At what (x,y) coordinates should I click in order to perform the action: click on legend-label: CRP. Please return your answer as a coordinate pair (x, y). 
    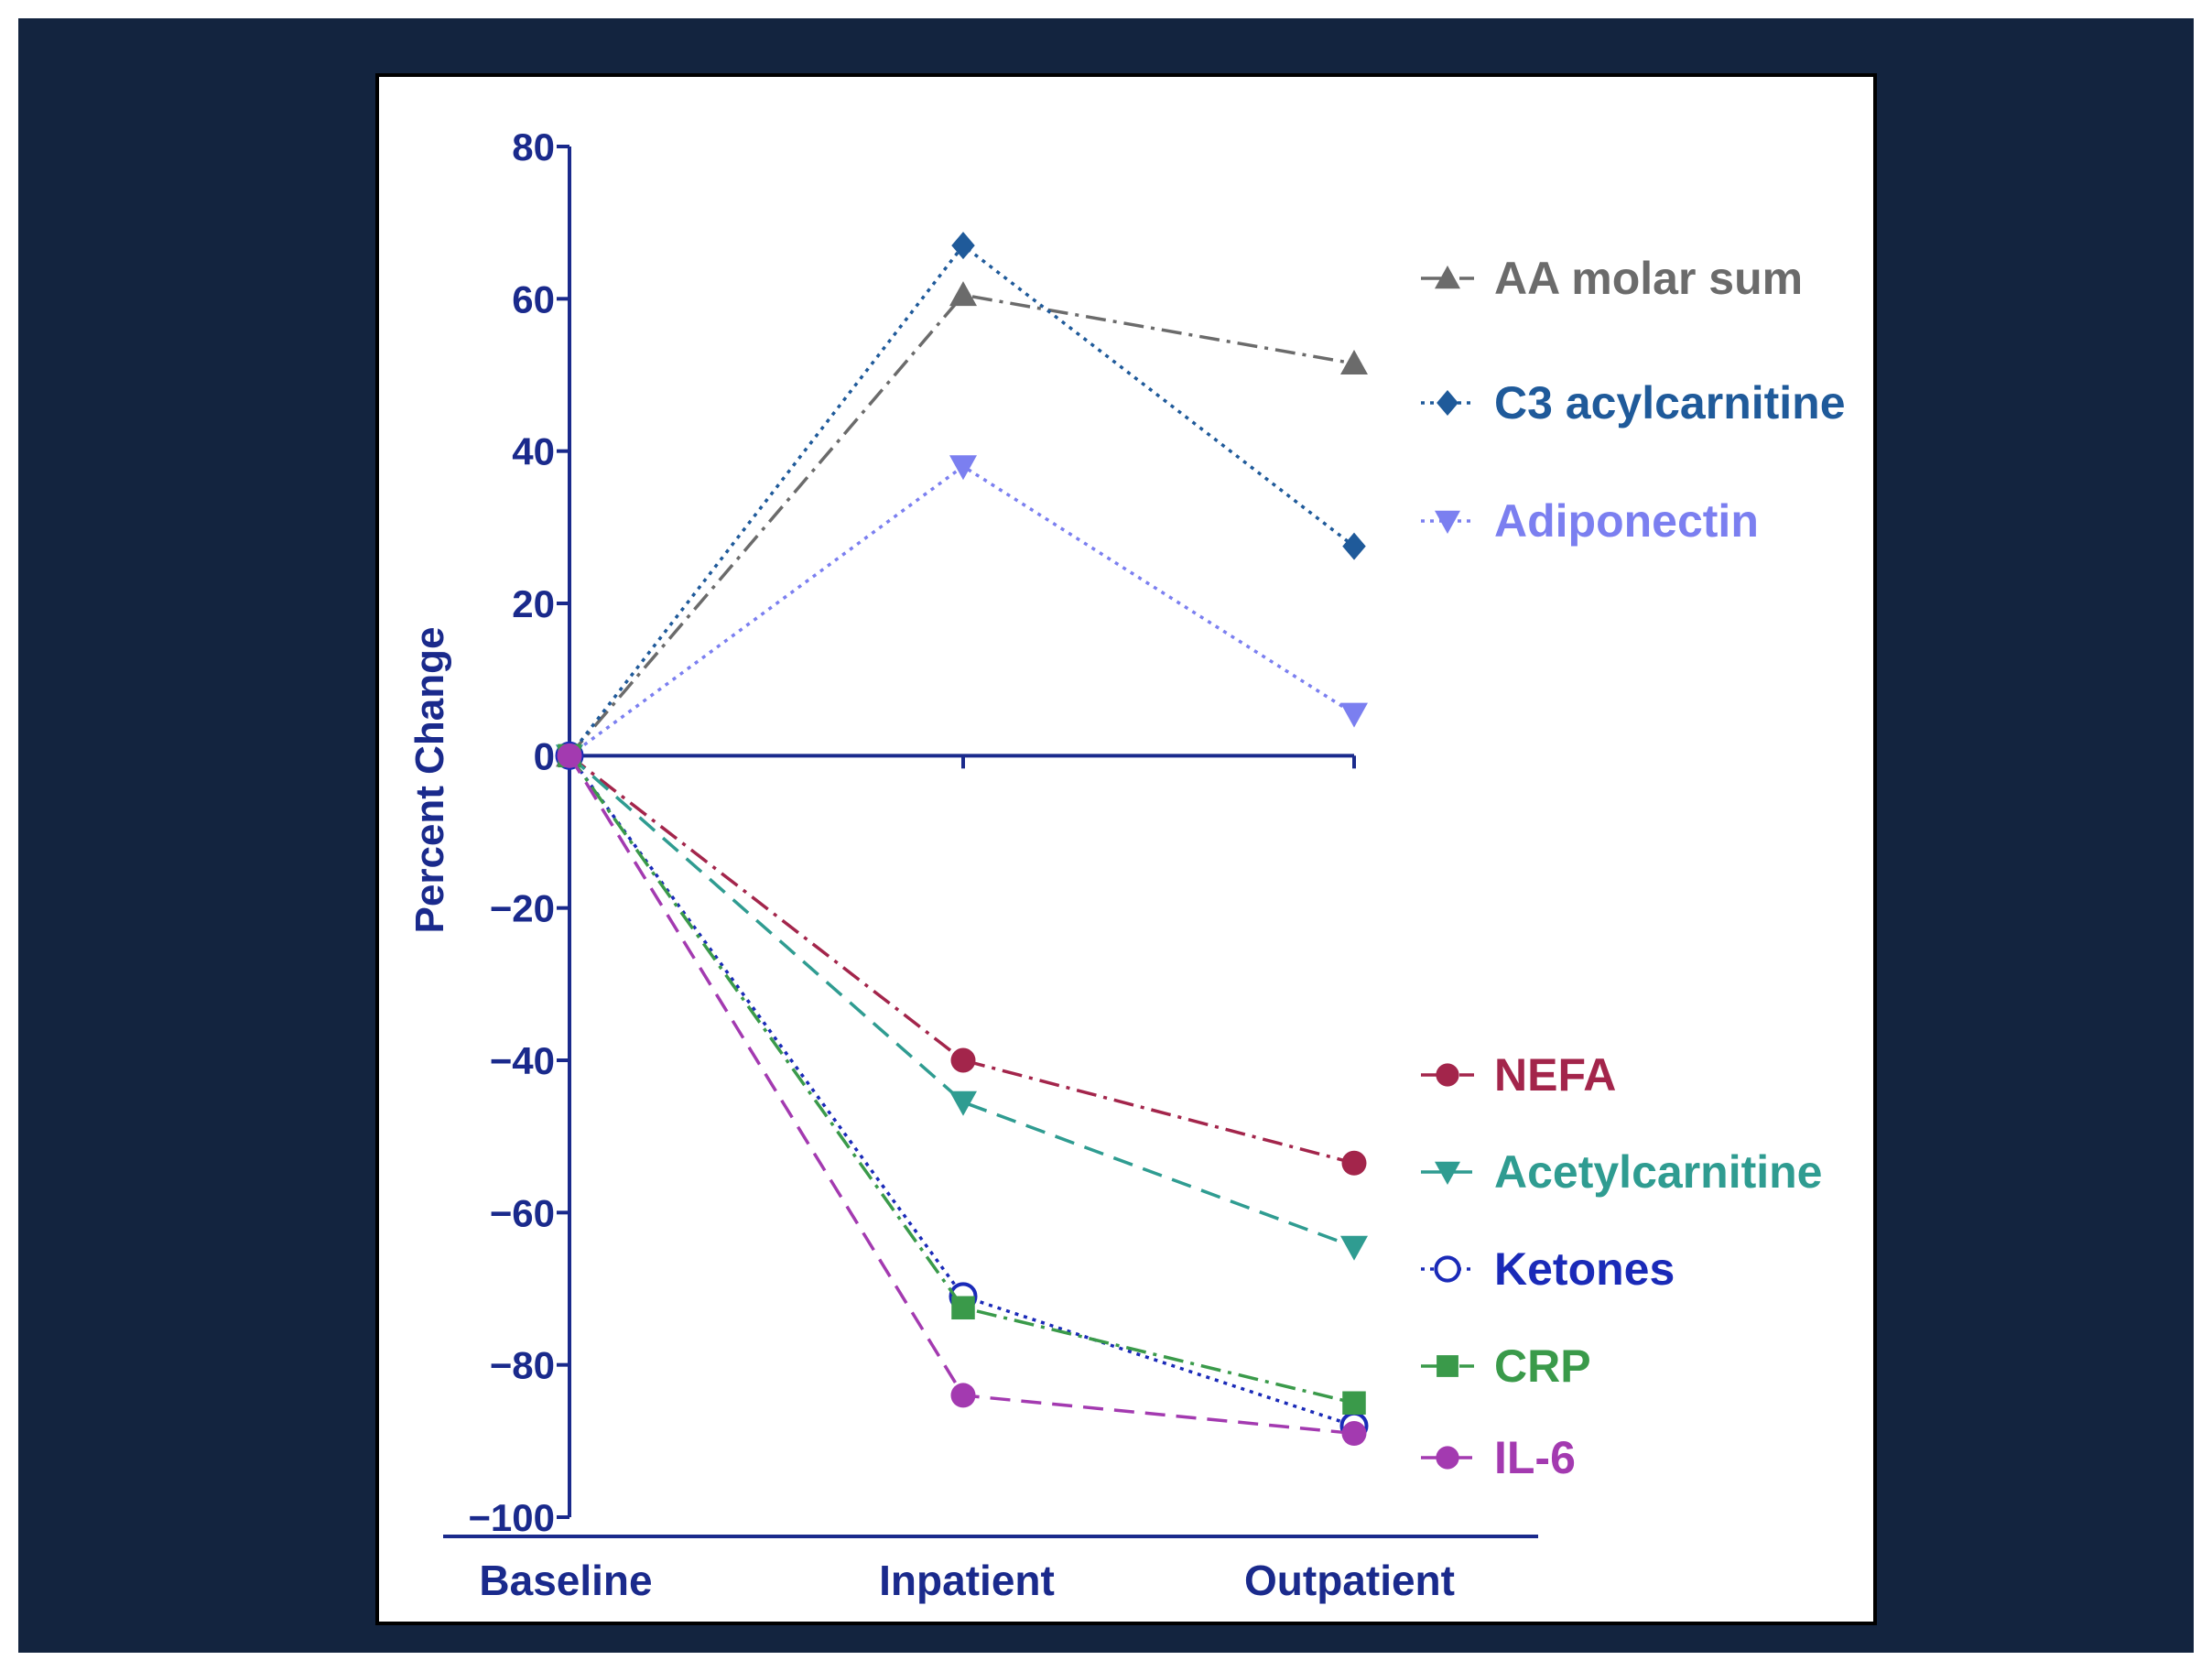
    Looking at the image, I should click on (1543, 1366).